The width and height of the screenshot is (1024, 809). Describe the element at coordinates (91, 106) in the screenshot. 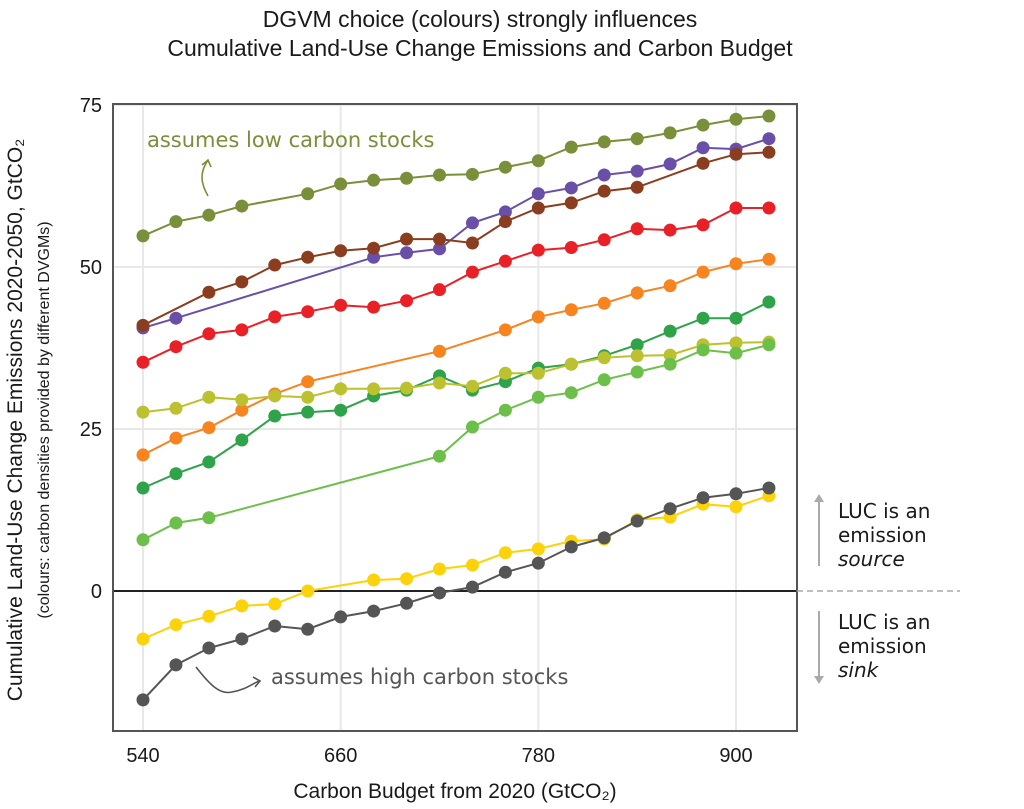

I see `y-tick-label: 75` at that location.